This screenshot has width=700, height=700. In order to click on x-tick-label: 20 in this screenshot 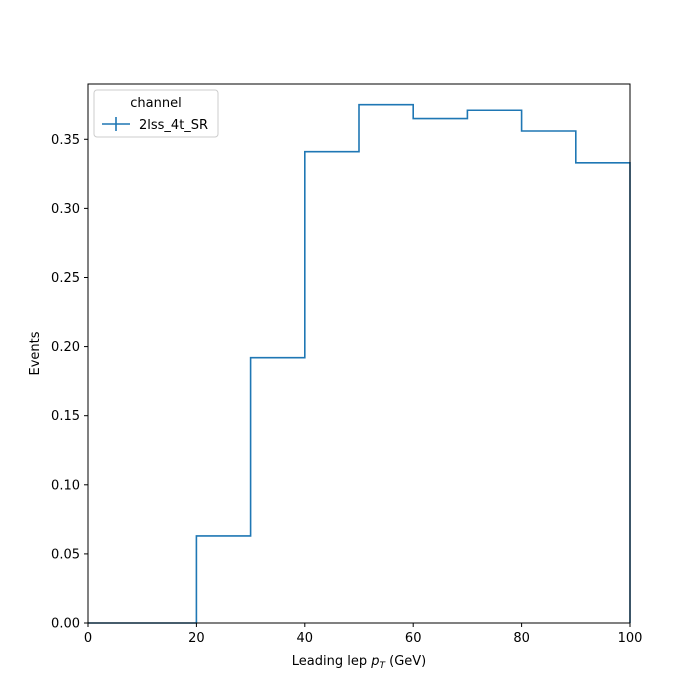, I will do `click(196, 638)`.